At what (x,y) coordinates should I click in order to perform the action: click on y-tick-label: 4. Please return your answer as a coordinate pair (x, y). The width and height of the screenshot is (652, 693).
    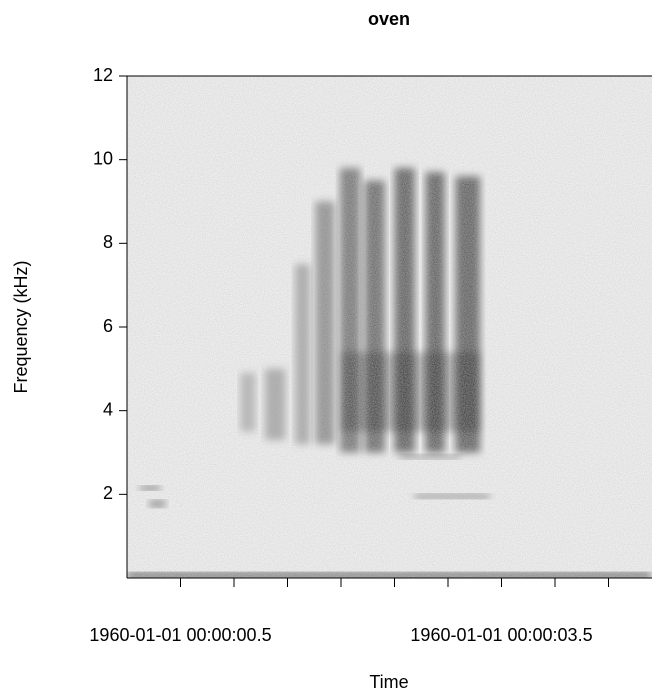
    Looking at the image, I should click on (108, 409).